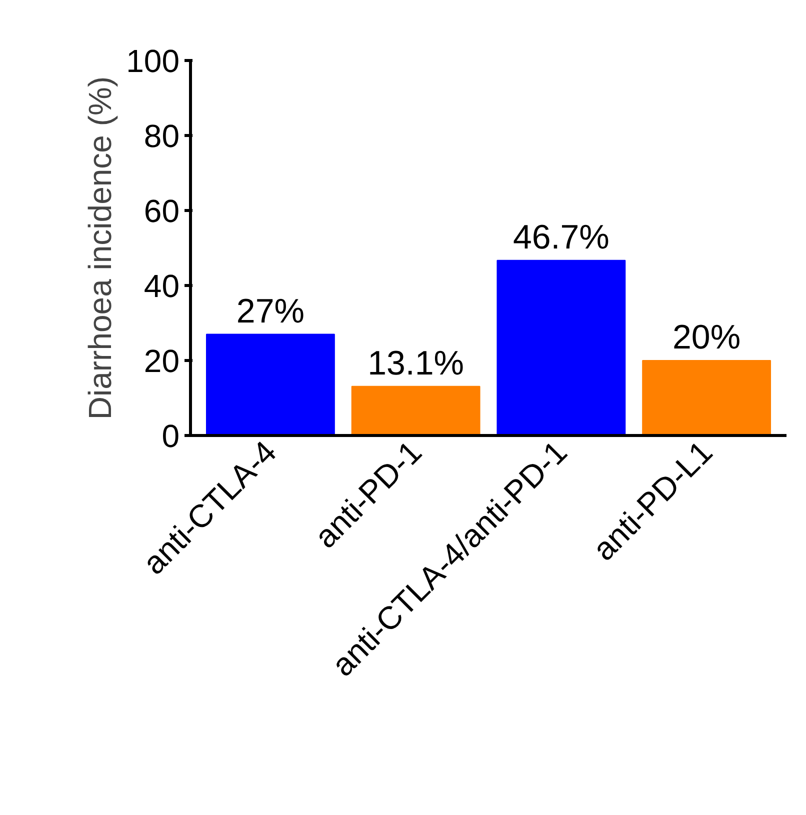  I want to click on data-label: 27%, so click(270, 311).